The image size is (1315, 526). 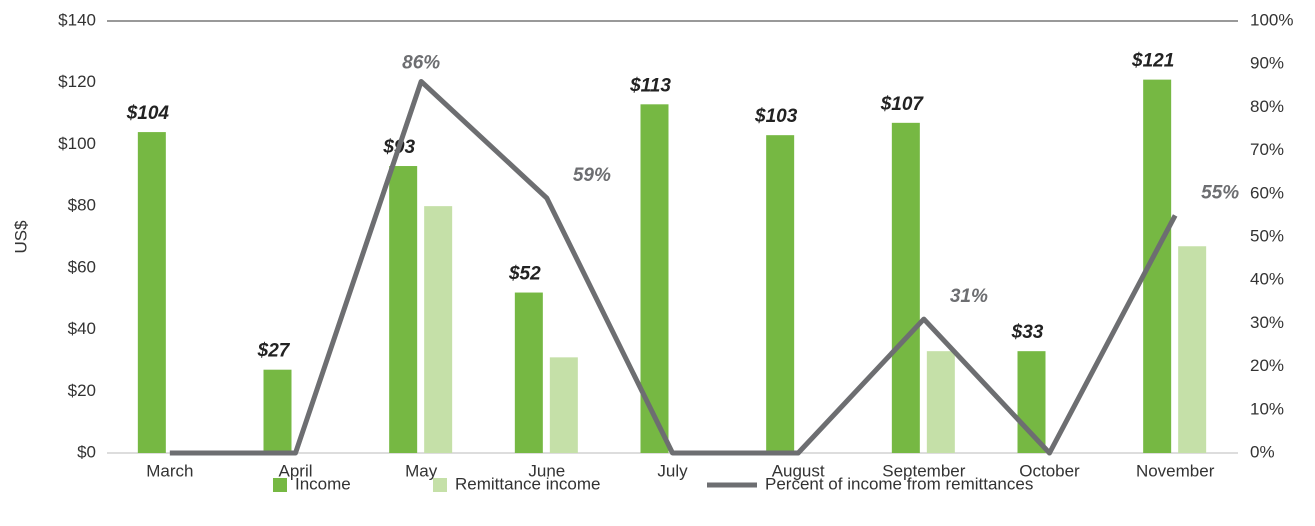 I want to click on y-tick-label: $40, so click(x=82, y=328).